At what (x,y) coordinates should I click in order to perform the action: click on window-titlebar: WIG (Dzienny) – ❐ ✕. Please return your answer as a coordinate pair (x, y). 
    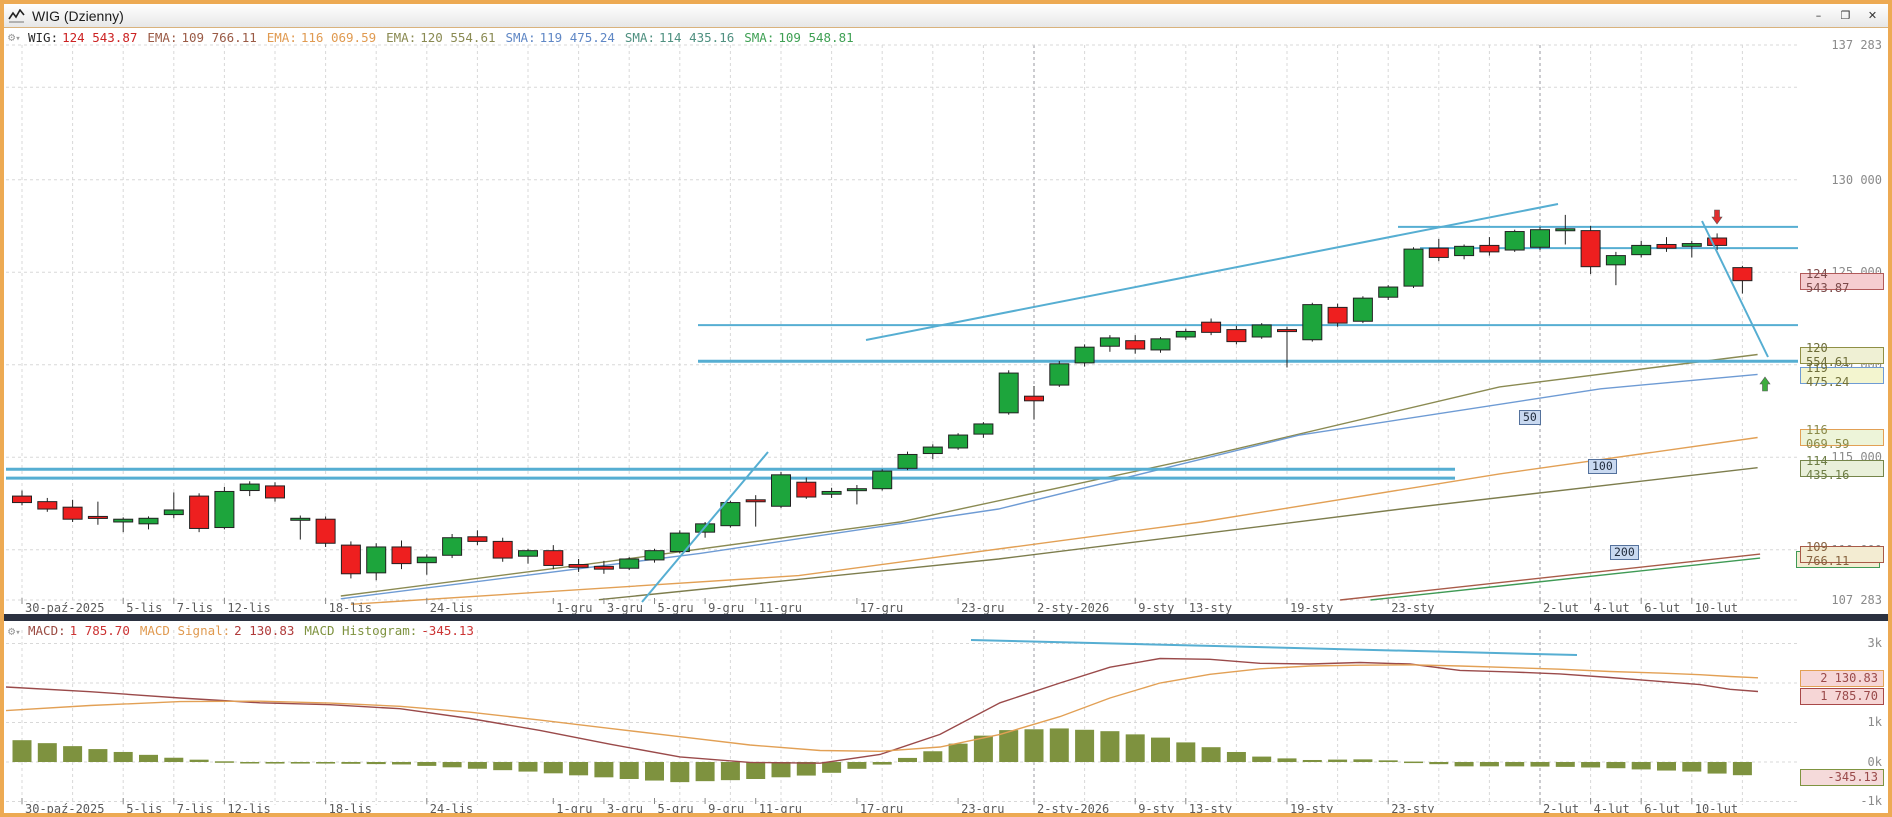
    Looking at the image, I should click on (946, 16).